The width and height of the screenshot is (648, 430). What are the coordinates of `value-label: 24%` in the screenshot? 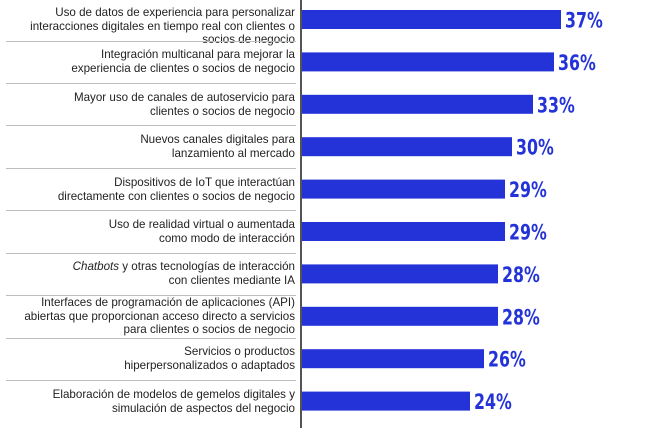 It's located at (493, 402).